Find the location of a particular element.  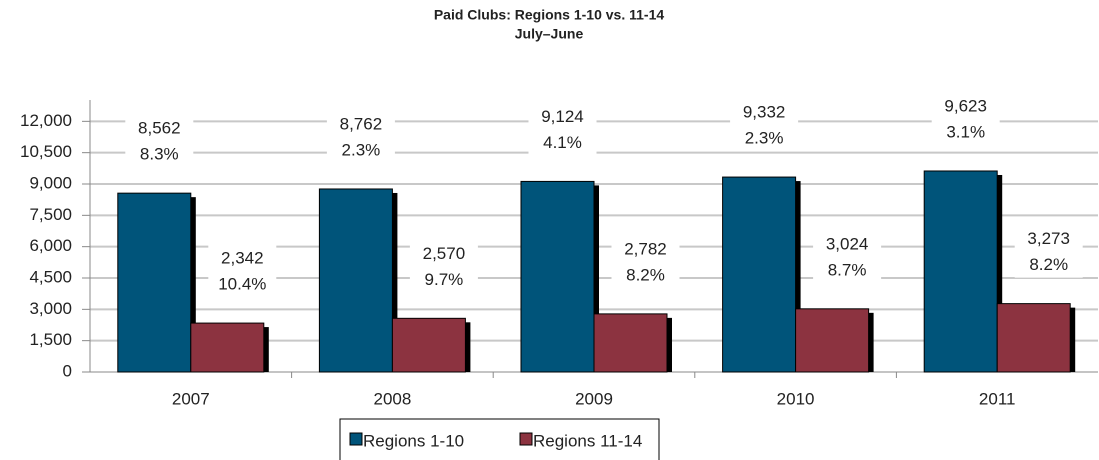

y-tick-label: 0 is located at coordinates (67, 370).